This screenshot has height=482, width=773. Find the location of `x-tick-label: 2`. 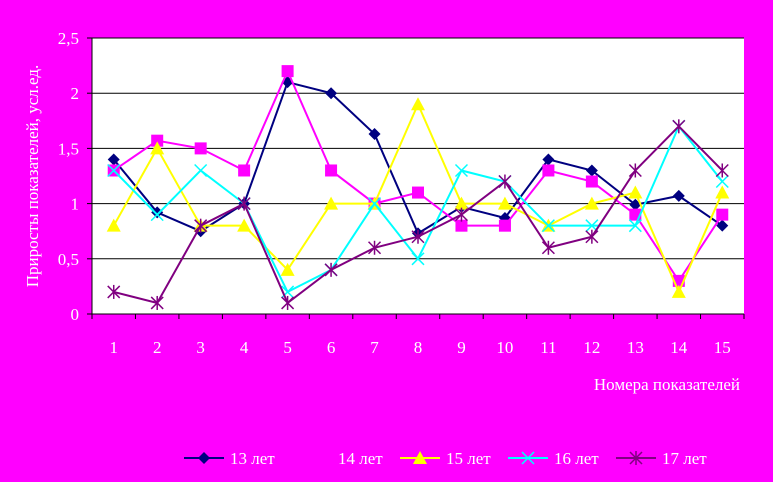

x-tick-label: 2 is located at coordinates (157, 347).